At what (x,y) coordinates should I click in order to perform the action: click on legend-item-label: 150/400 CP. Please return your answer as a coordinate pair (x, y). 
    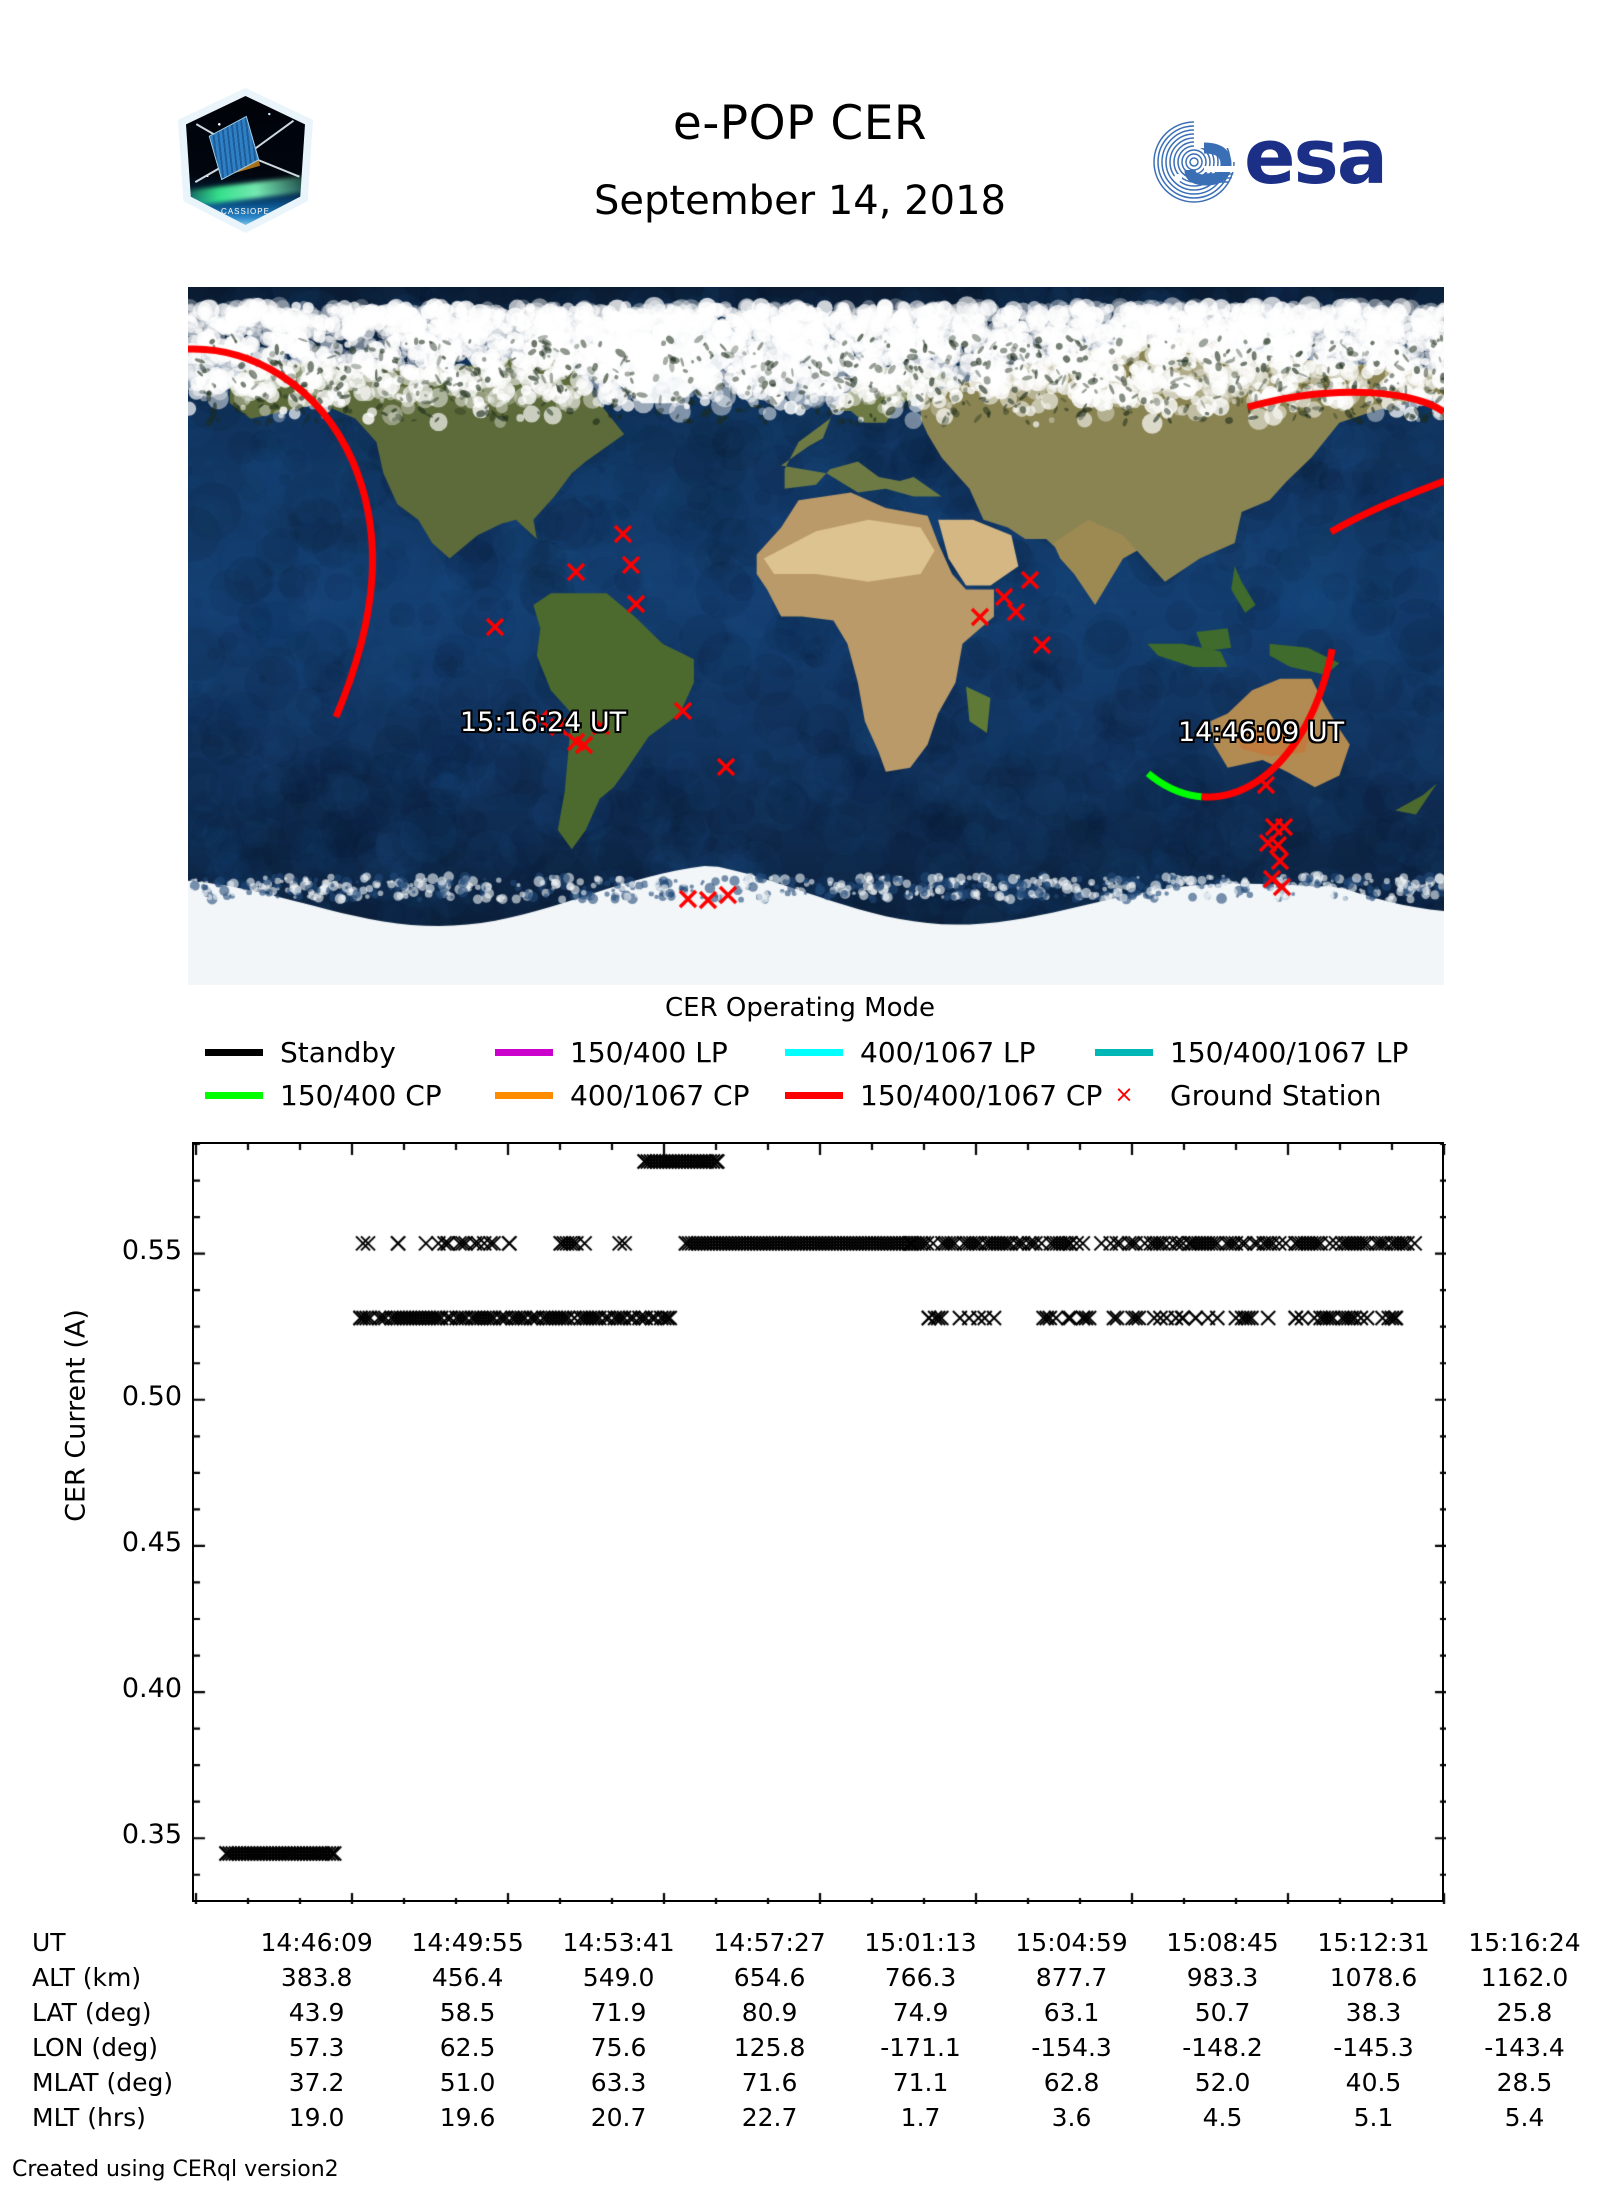
    Looking at the image, I should click on (361, 1095).